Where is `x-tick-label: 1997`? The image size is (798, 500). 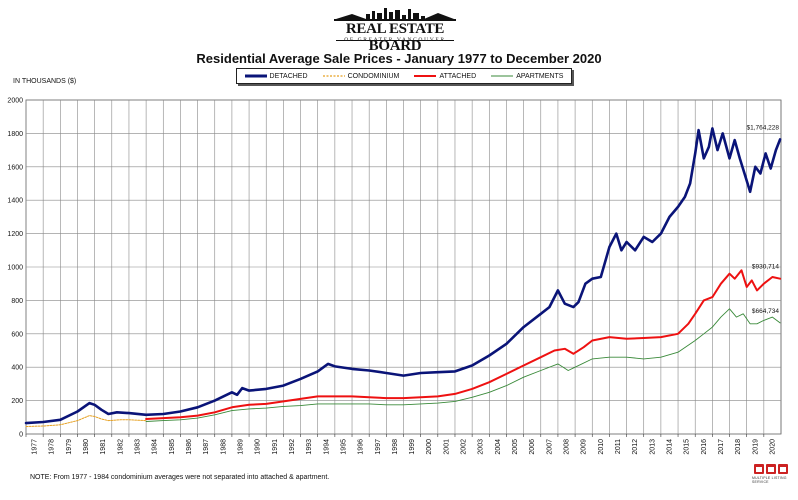 x-tick-label: 1997 is located at coordinates (378, 447).